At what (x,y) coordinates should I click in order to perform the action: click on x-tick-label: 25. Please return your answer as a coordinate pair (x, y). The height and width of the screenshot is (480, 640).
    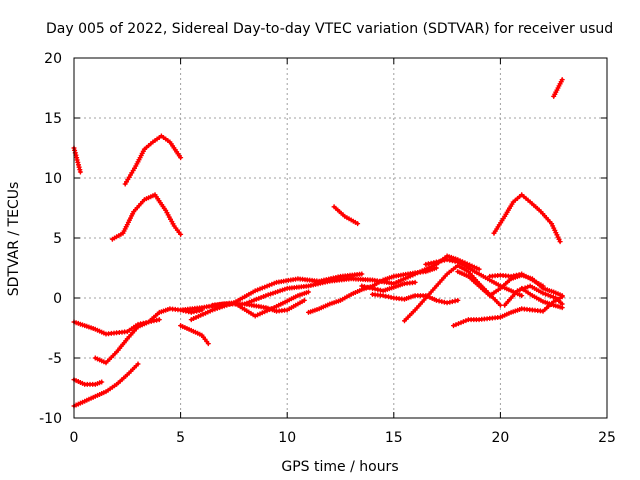
    Looking at the image, I should click on (607, 438).